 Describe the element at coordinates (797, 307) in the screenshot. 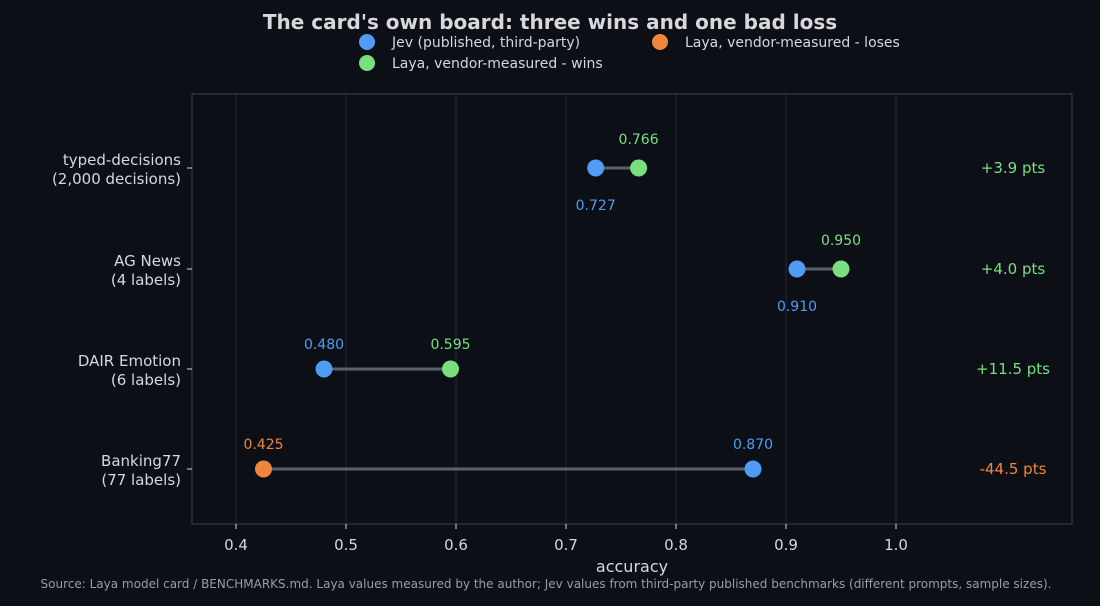

I see `jev-value-label: 0.910` at that location.